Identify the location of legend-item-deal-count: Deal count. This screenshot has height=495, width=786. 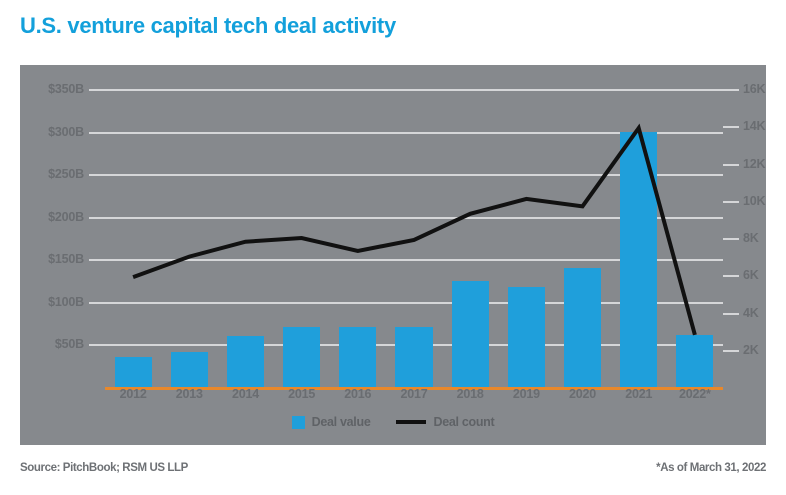
(445, 422).